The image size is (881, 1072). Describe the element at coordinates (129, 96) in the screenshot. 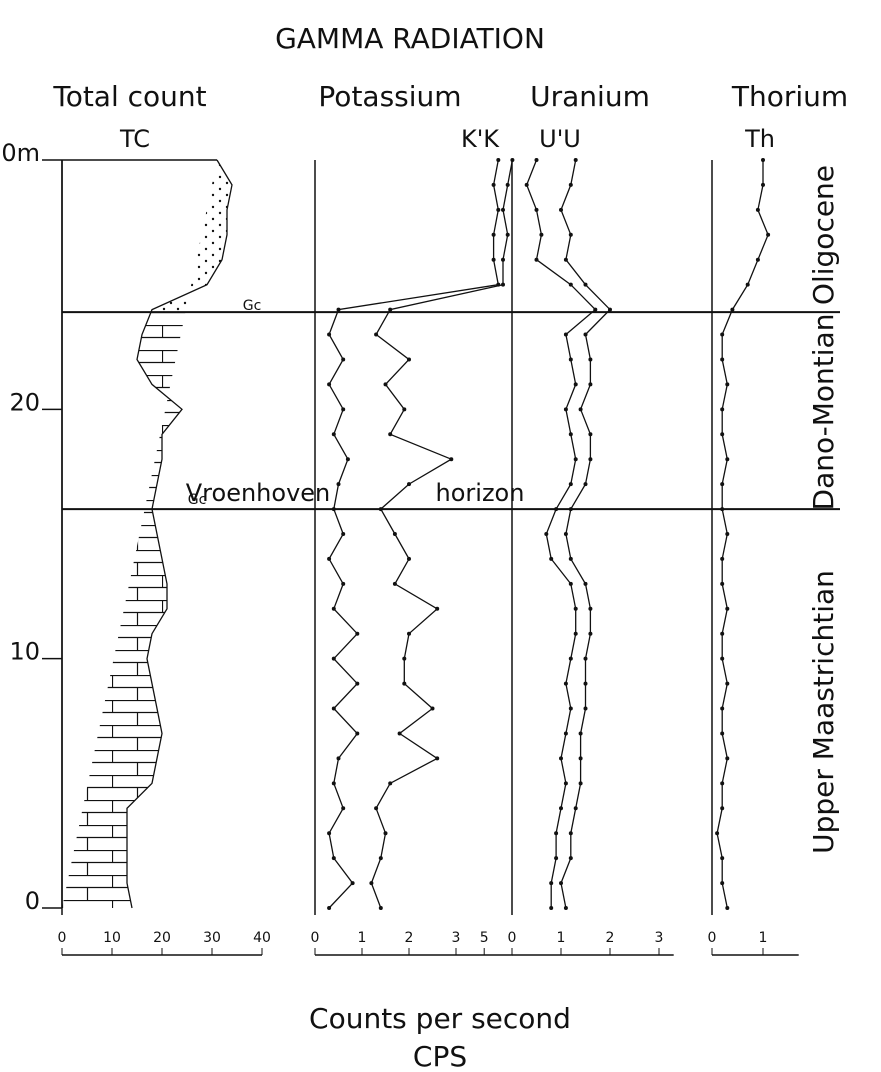

I see `panel-title: Total count` at that location.